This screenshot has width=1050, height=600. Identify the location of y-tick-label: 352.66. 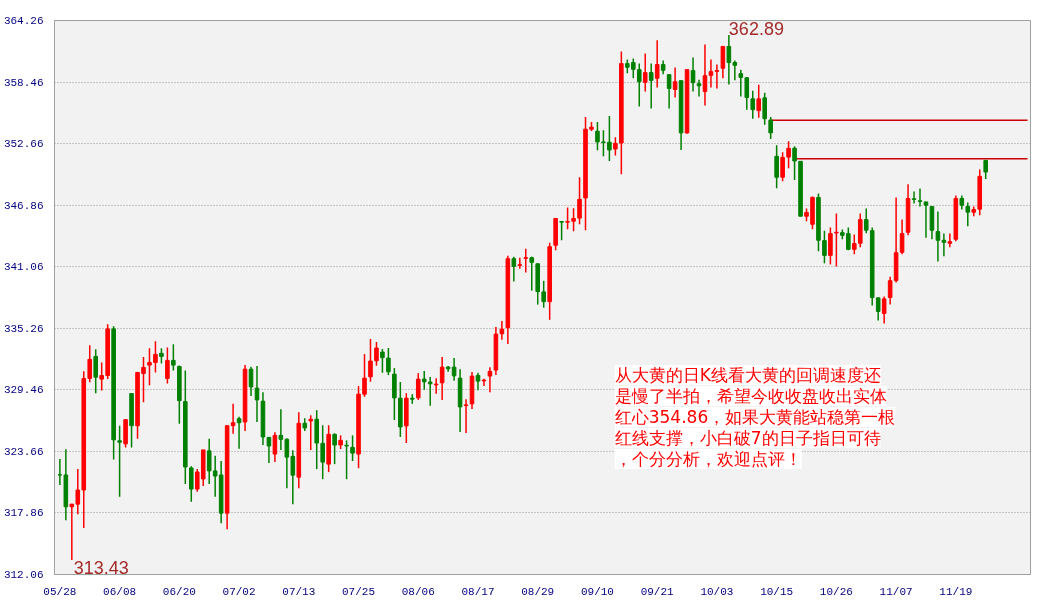
(23, 144).